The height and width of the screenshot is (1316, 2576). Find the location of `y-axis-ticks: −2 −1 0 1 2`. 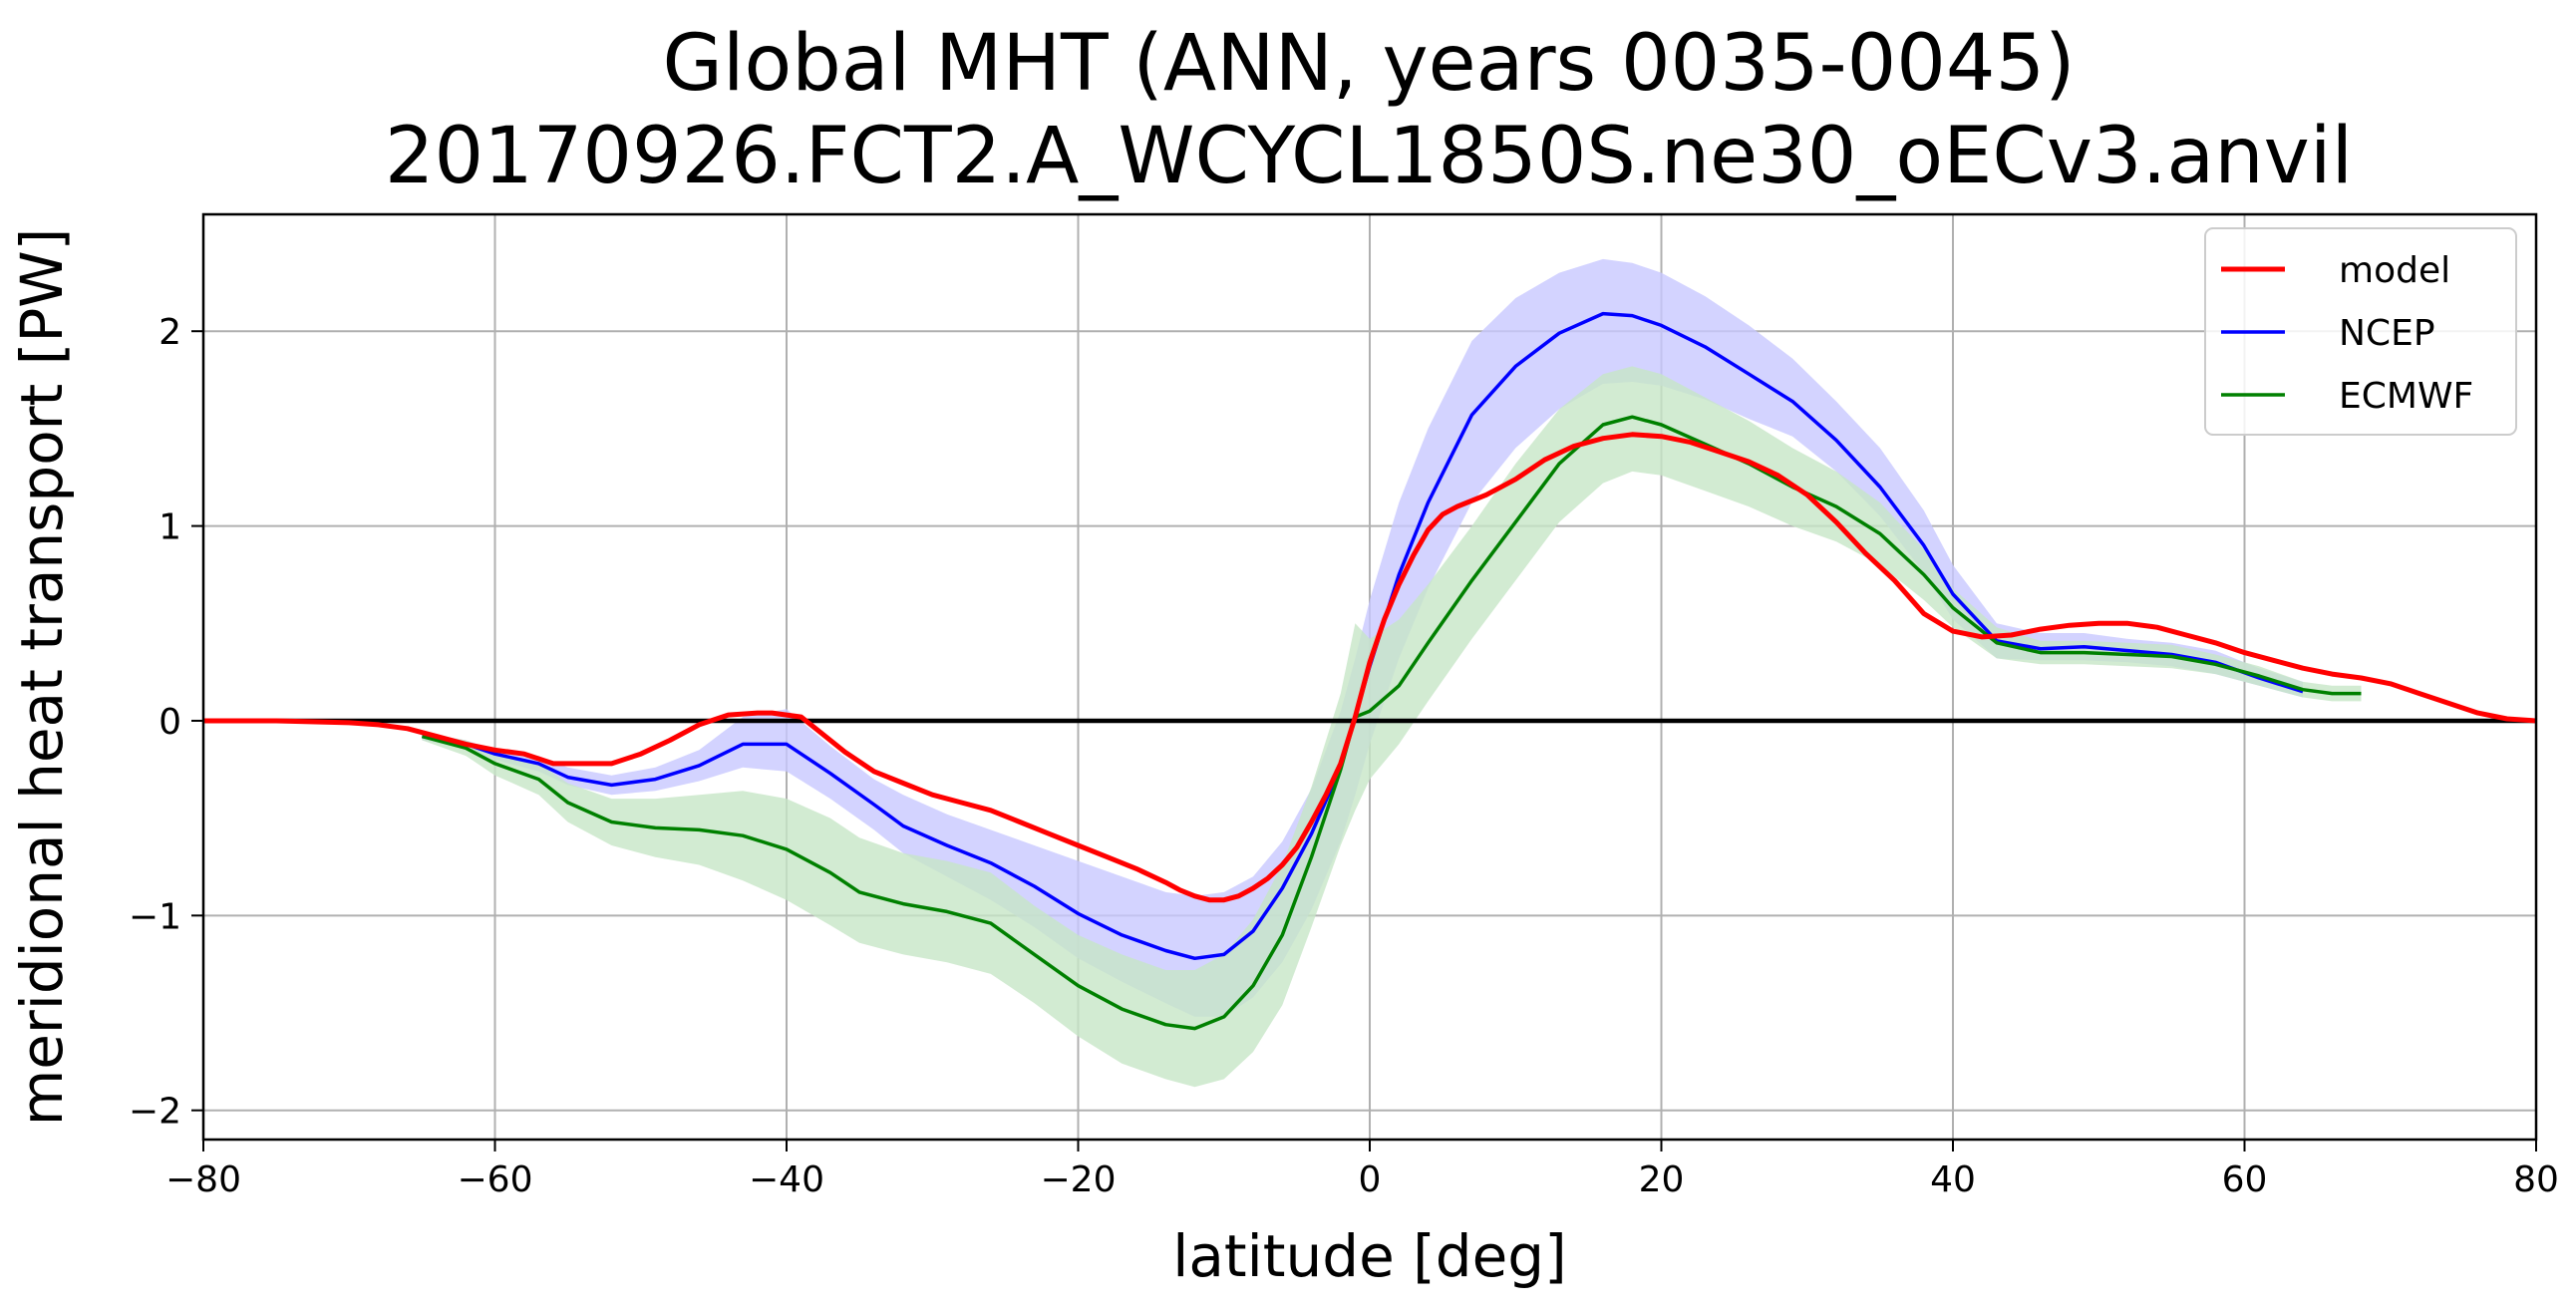

y-axis-ticks: −2 −1 0 1 2 is located at coordinates (166, 722).